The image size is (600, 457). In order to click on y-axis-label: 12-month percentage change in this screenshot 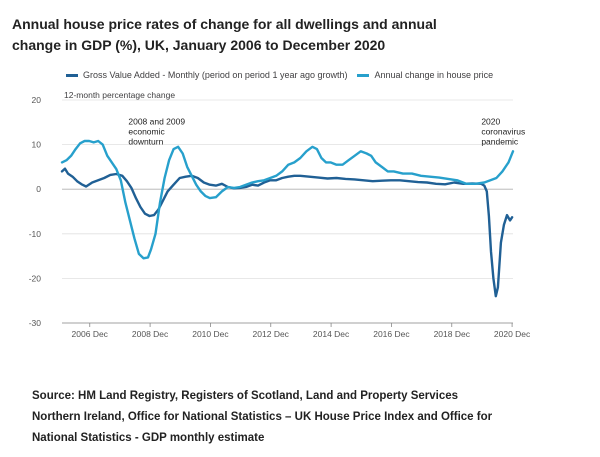, I will do `click(120, 95)`.